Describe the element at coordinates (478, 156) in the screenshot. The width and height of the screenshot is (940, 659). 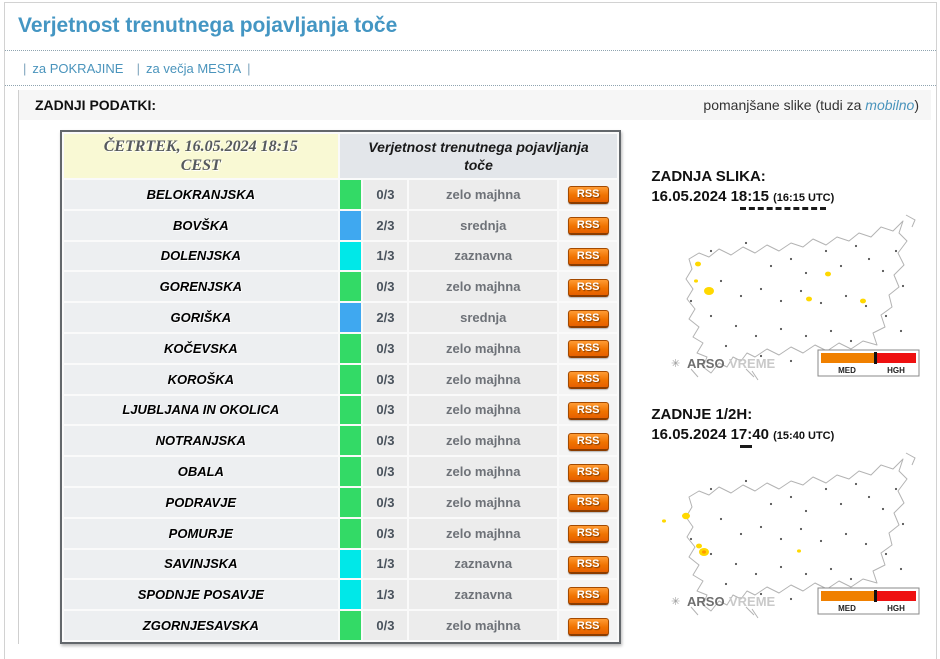
I see `table-header-probability: Verjetnost trenutnega pojavljanja toče` at that location.